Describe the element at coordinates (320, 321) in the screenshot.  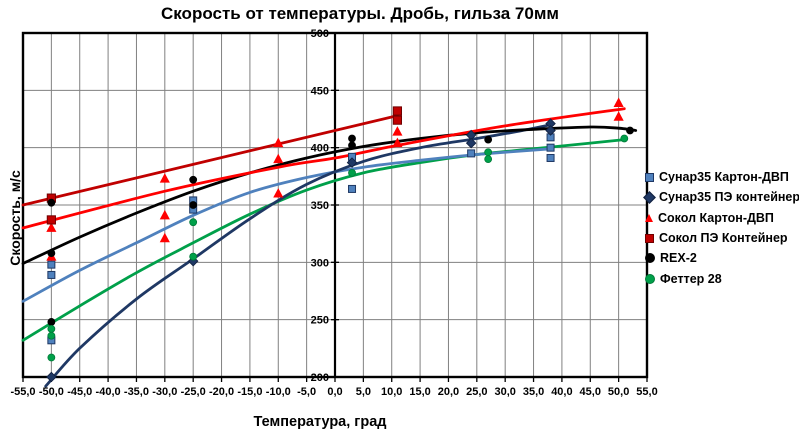
I see `y-tick-label: 250` at that location.